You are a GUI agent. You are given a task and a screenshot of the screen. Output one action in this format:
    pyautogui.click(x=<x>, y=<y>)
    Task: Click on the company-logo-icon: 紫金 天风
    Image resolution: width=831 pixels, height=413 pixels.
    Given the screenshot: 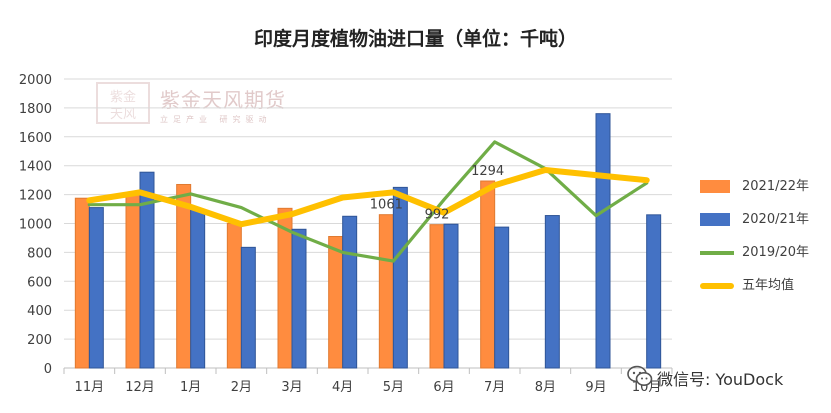 What is the action you would take?
    pyautogui.click(x=123, y=103)
    